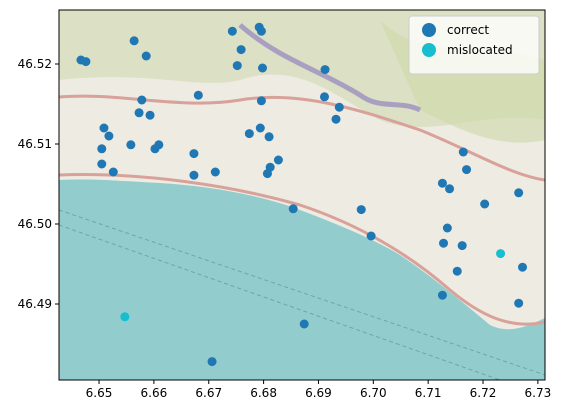 This screenshot has width=561, height=417. What do you see at coordinates (318, 393) in the screenshot?
I see `x-tick-label: 6.69` at bounding box center [318, 393].